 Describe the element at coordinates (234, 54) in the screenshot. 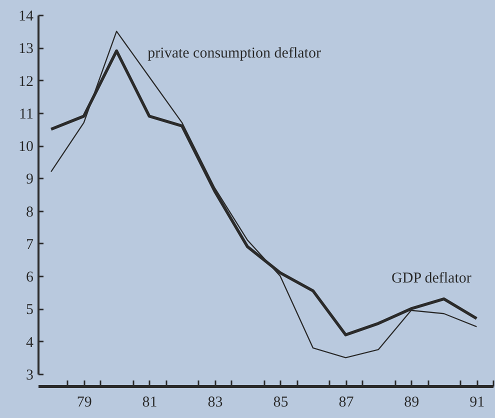

I see `series-label: private consumption deflator` at that location.